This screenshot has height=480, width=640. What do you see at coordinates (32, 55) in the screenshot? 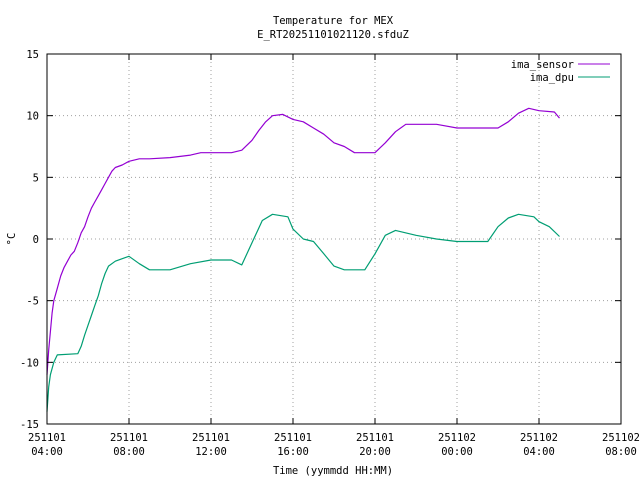
I see `y-tick-label: 15` at bounding box center [32, 55].